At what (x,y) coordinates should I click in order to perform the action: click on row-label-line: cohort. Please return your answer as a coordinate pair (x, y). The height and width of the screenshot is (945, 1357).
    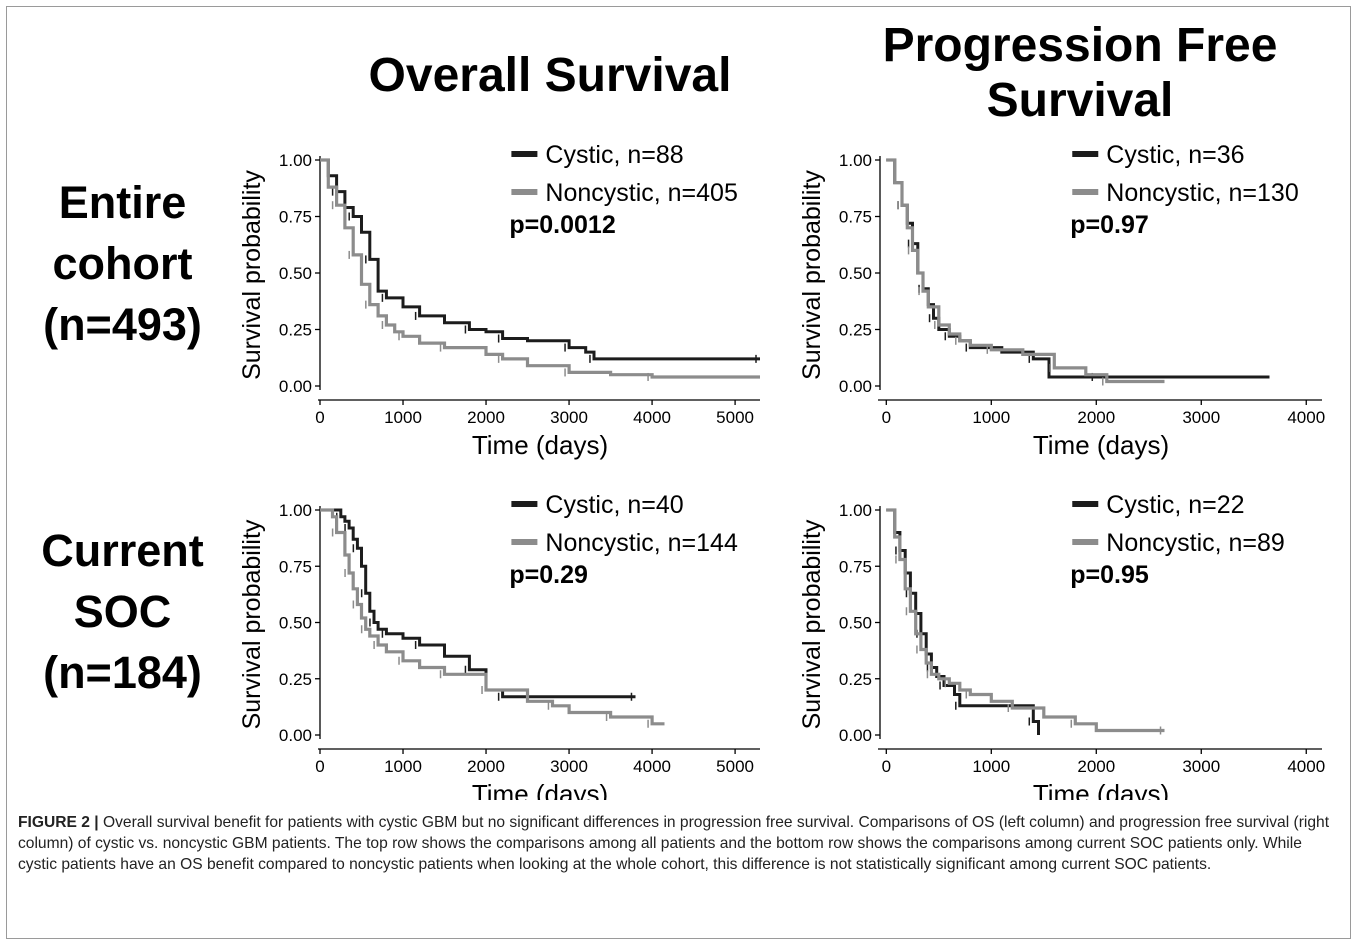
    Looking at the image, I should click on (122, 263).